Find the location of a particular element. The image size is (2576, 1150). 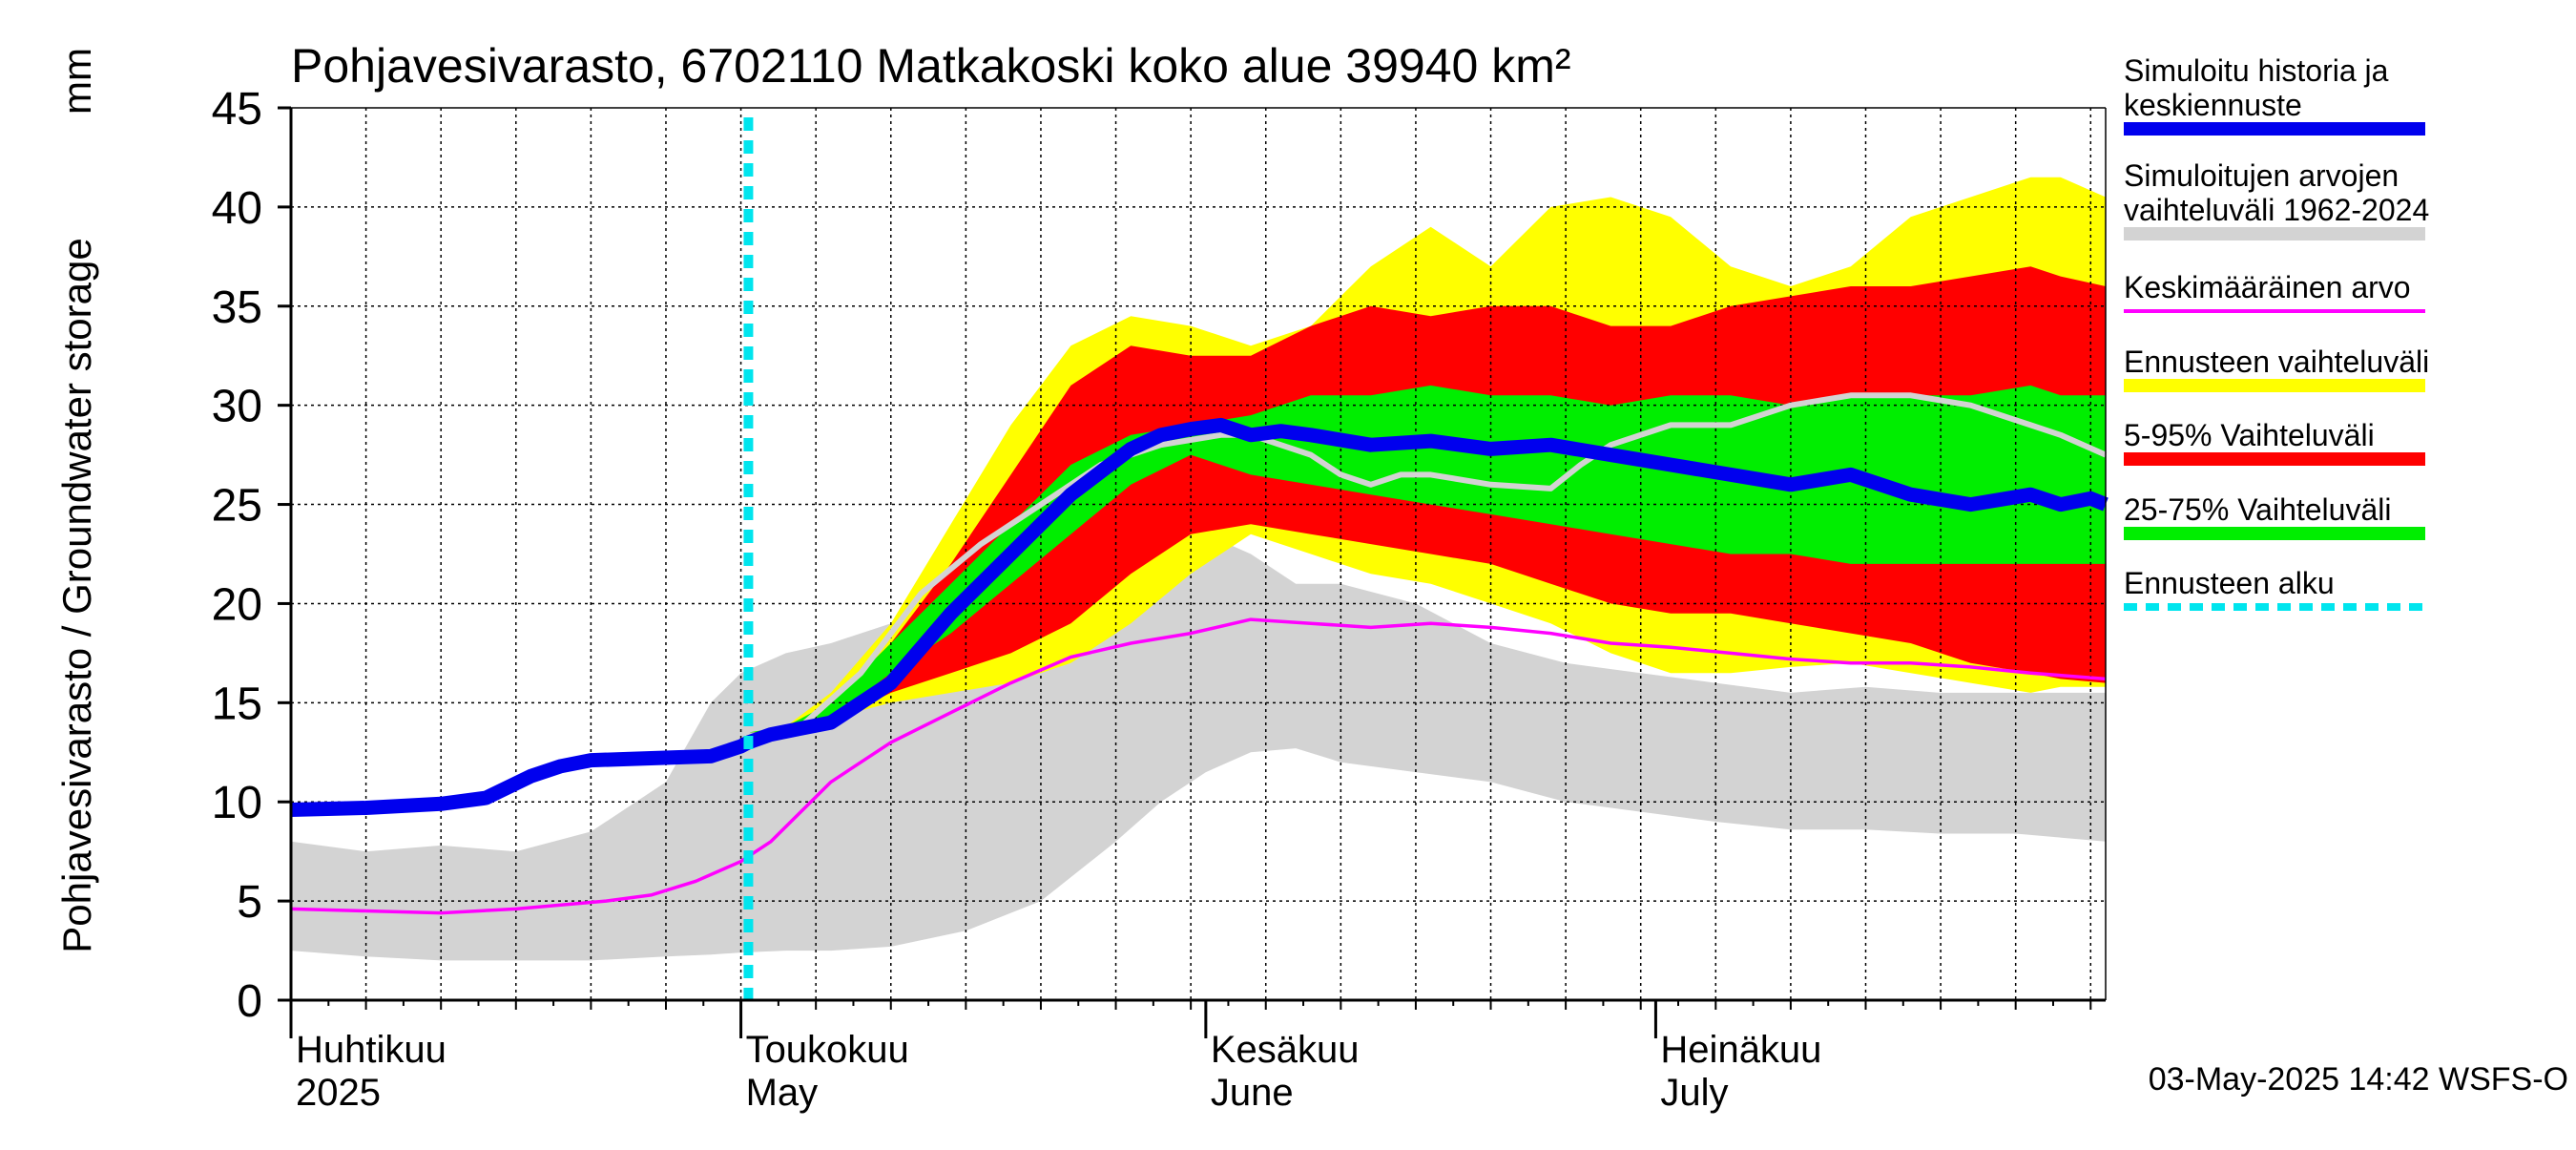

y-tick-label-5: 25 is located at coordinates (237, 506).